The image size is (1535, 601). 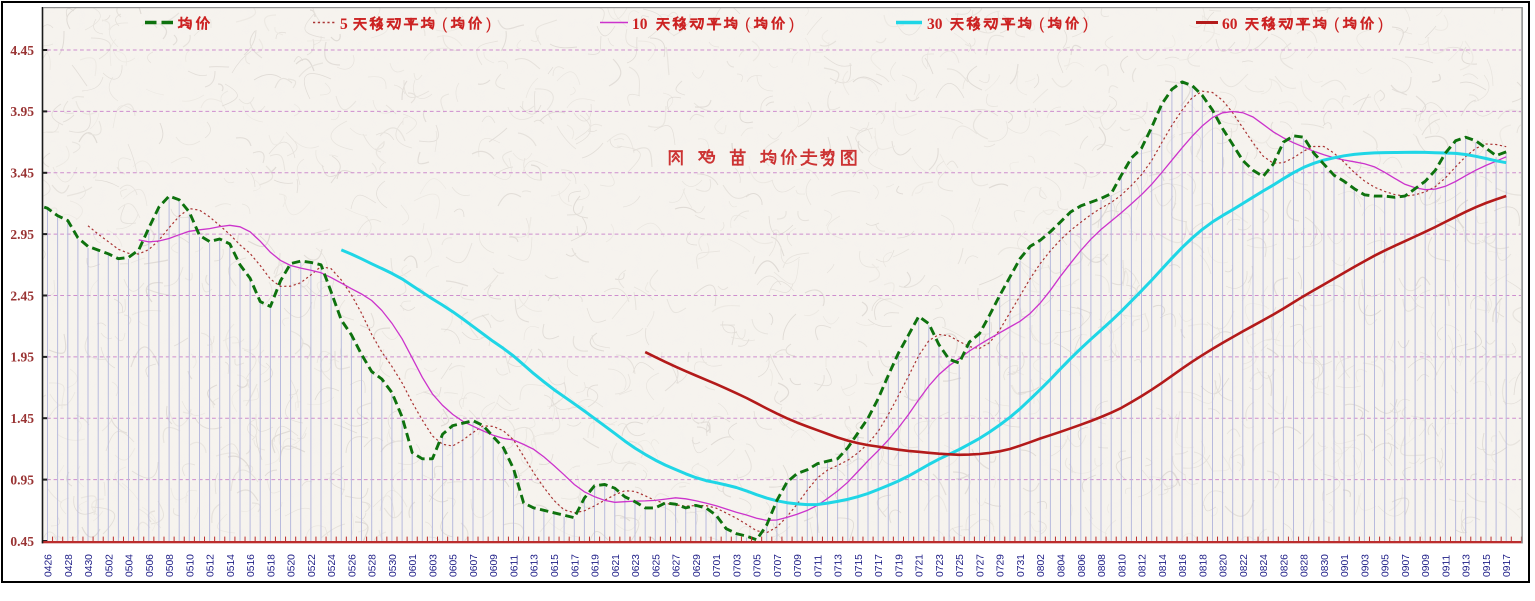 I want to click on svg-text: 0.45, so click(x=22, y=541).